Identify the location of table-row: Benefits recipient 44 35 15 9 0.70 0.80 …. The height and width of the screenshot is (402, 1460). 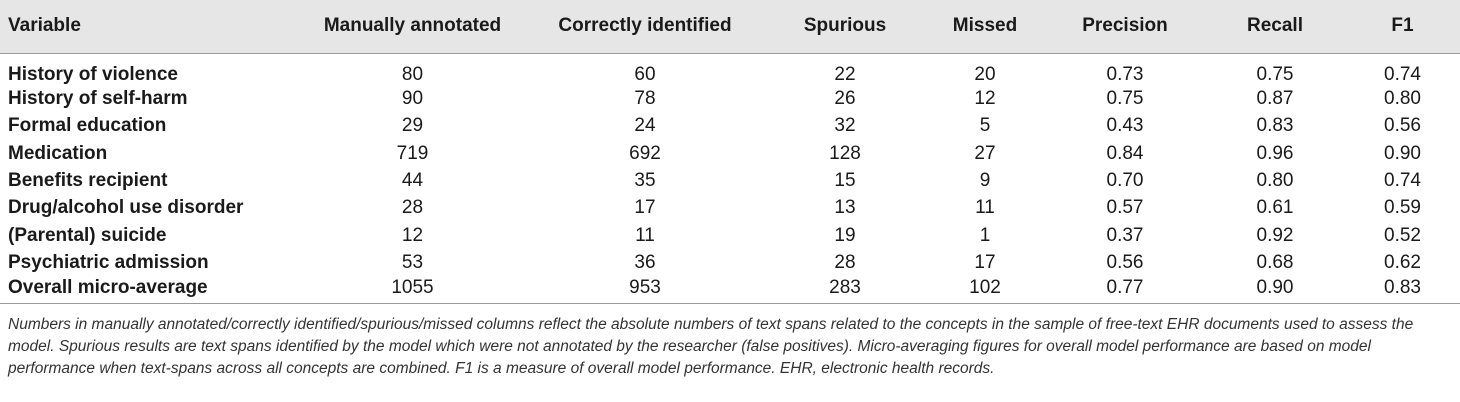
(730, 180).